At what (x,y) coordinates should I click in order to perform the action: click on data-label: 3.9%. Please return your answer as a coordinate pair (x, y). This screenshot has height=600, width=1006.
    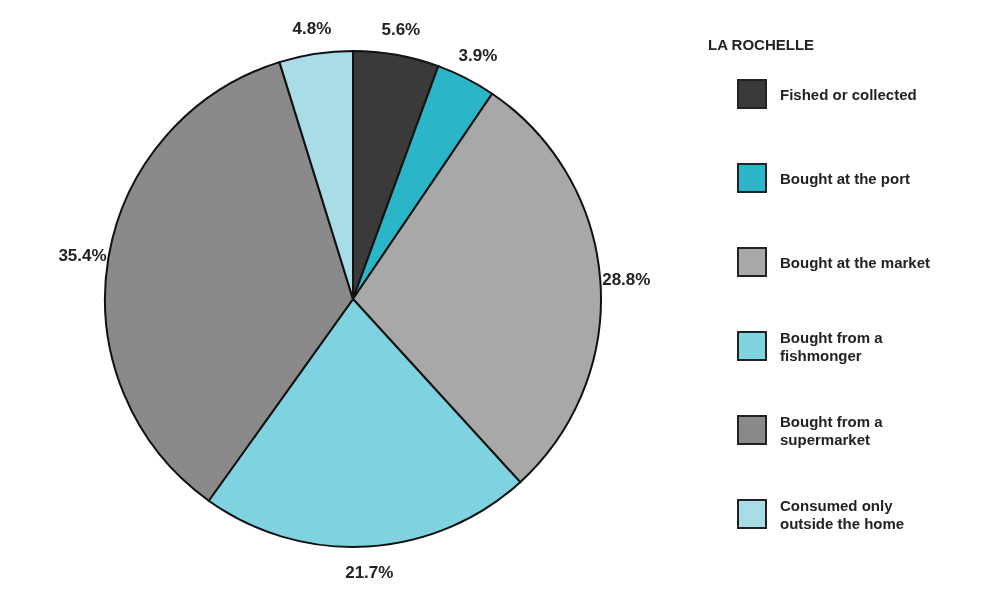
    Looking at the image, I should click on (478, 55).